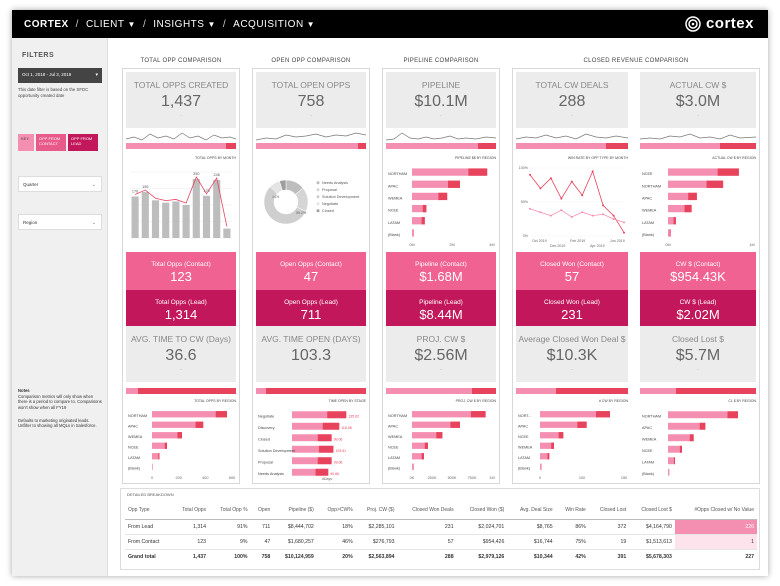 Image resolution: width=780 pixels, height=586 pixels. Describe the element at coordinates (441, 276) in the screenshot. I see `col-box-pipeline` at that location.